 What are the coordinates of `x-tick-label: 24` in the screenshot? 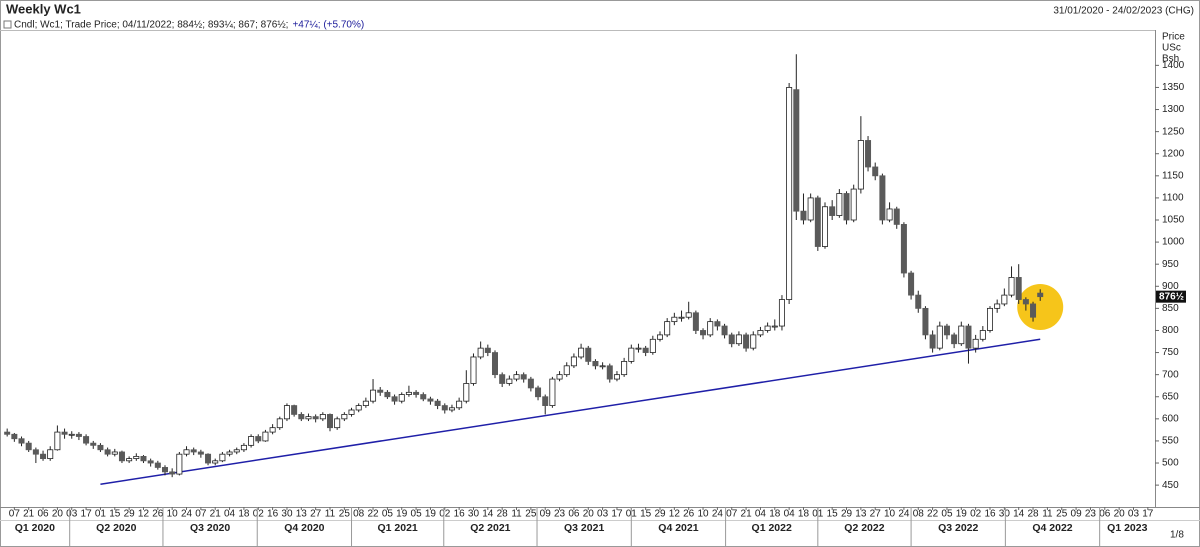 It's located at (904, 514).